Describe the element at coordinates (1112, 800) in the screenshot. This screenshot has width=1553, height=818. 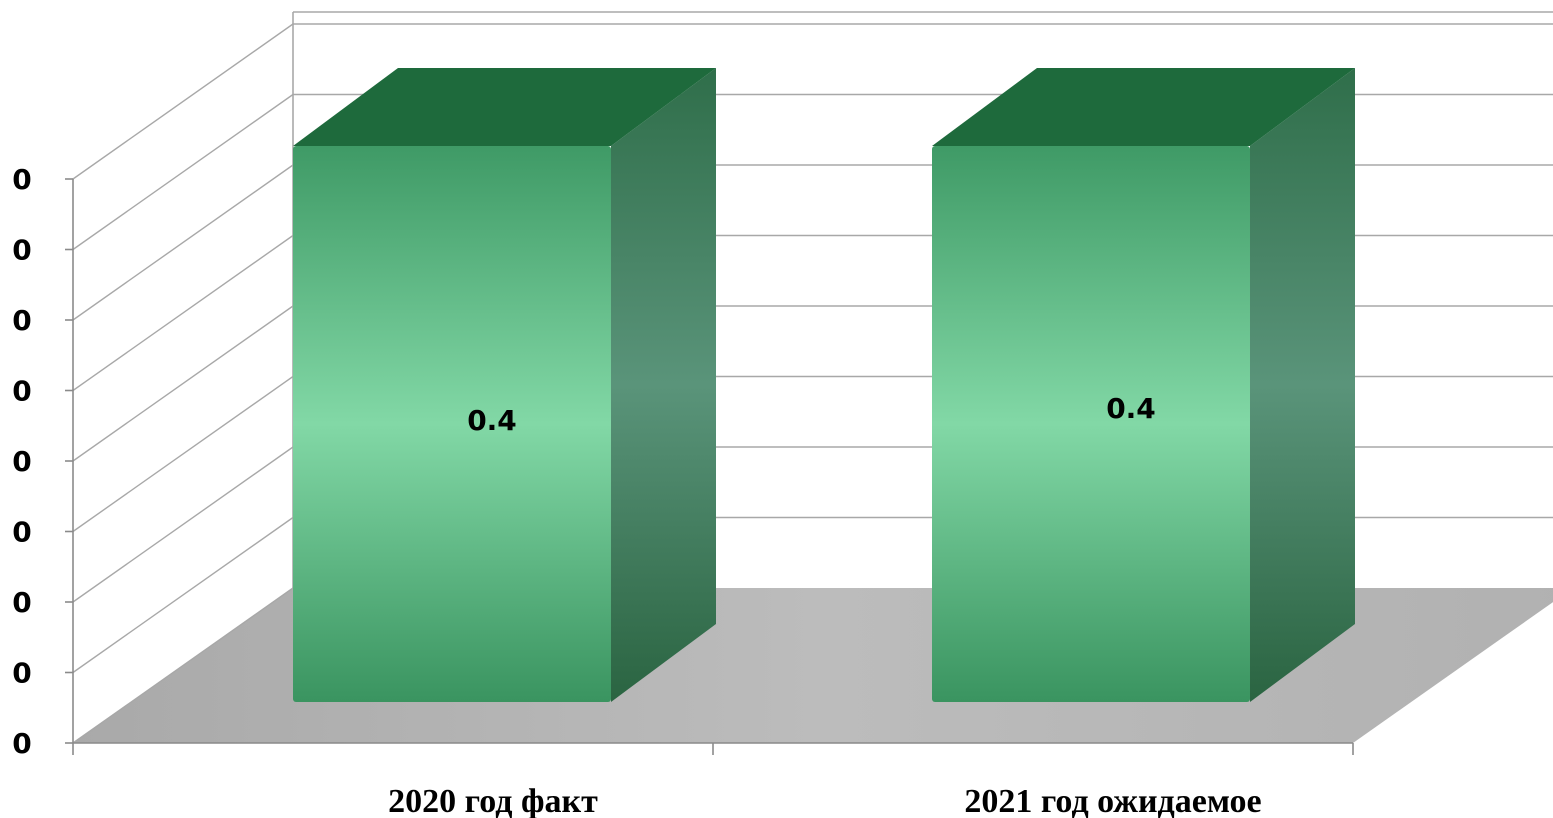
I see `x-category-label: 2021 год ожидаемое` at that location.